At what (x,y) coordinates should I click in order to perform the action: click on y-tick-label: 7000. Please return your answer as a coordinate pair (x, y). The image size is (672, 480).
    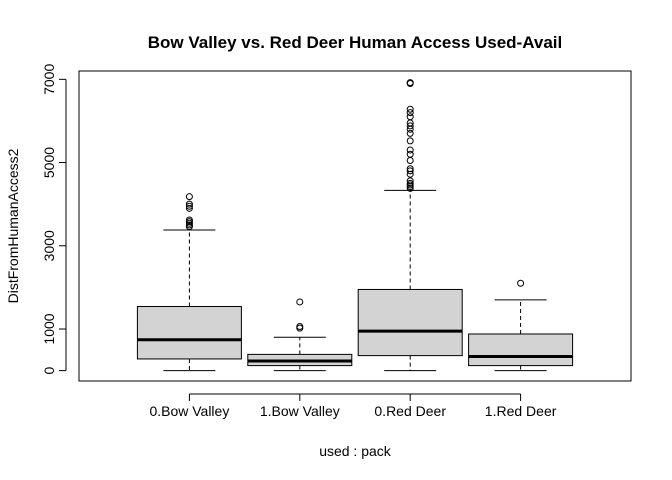
    Looking at the image, I should click on (49, 79).